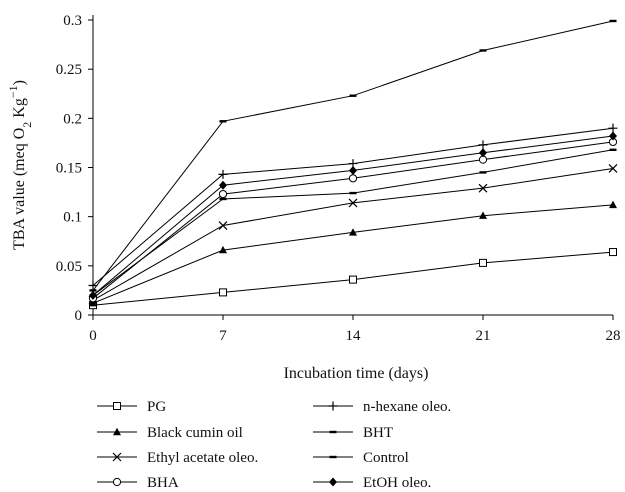 Image resolution: width=625 pixels, height=492 pixels. Describe the element at coordinates (72, 119) in the screenshot. I see `y-tick-label: 0.2` at that location.